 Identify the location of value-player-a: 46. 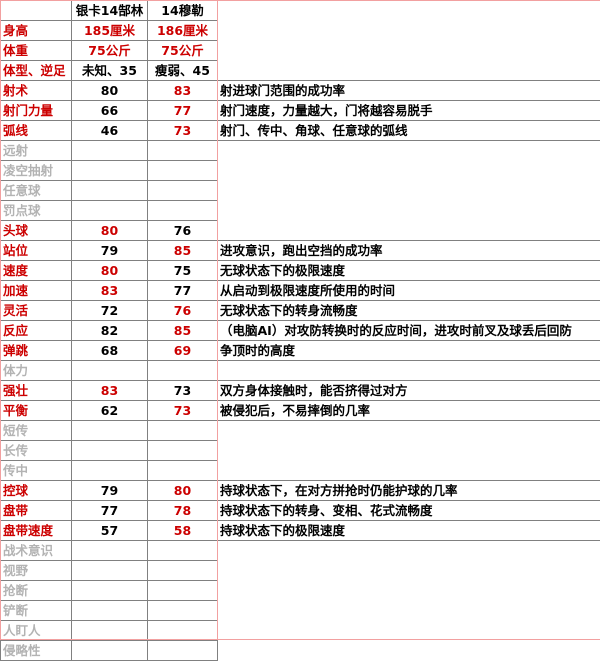
(110, 131).